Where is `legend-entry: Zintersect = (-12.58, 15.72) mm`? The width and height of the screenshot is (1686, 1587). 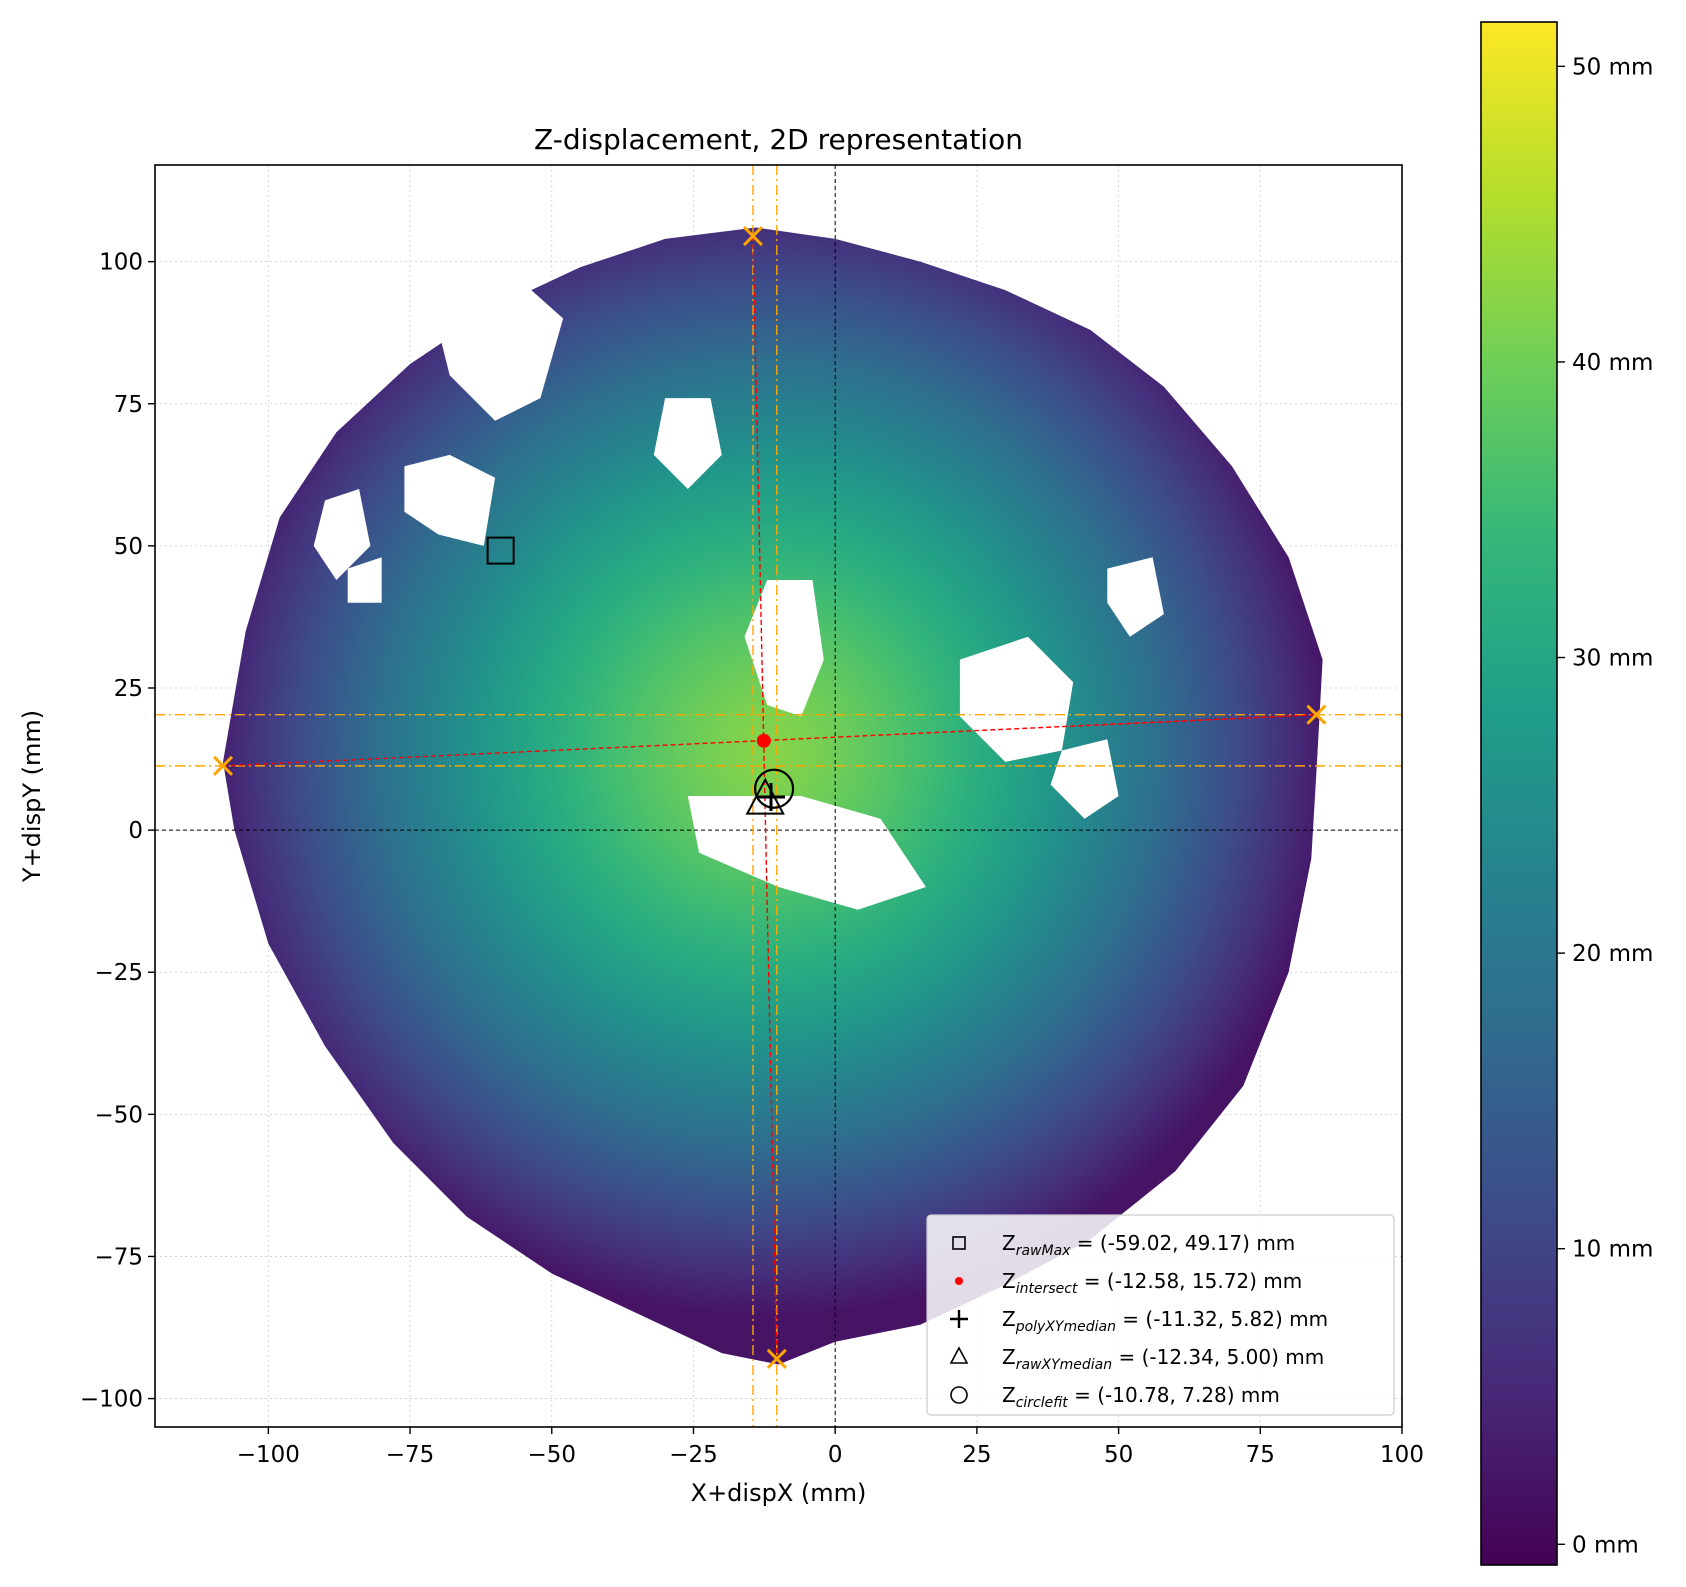
legend-entry: Zintersect = (-12.58, 15.72) mm is located at coordinates (1128, 1283).